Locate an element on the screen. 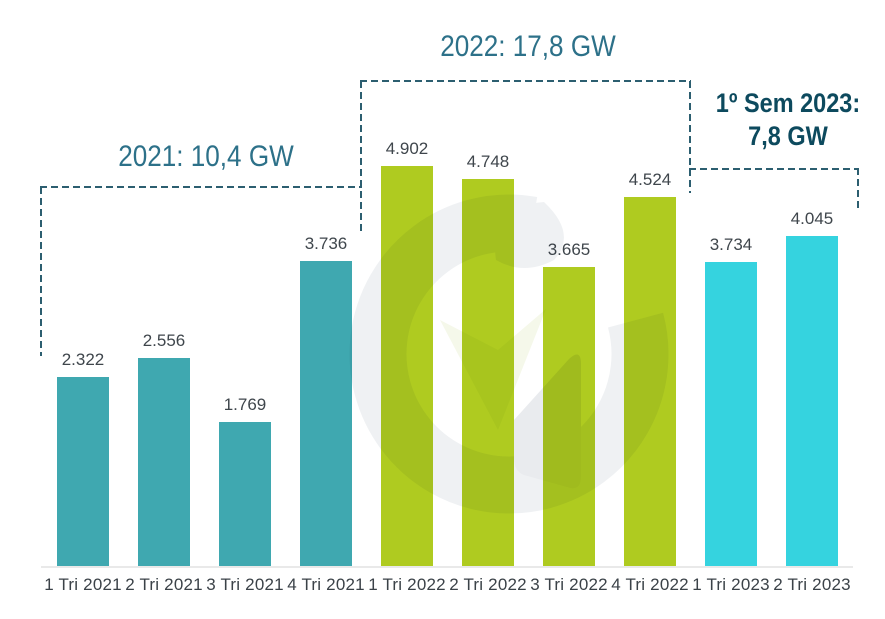 The width and height of the screenshot is (885, 619). bracket-2021-line is located at coordinates (201, 187).